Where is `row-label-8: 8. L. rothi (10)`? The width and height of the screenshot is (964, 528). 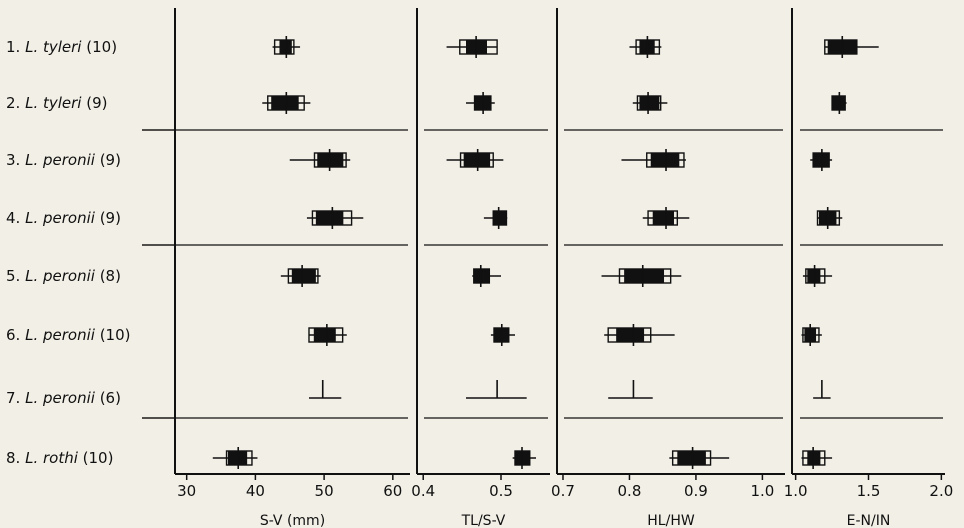 row-label-8: 8. L. rothi (10) is located at coordinates (59, 458).